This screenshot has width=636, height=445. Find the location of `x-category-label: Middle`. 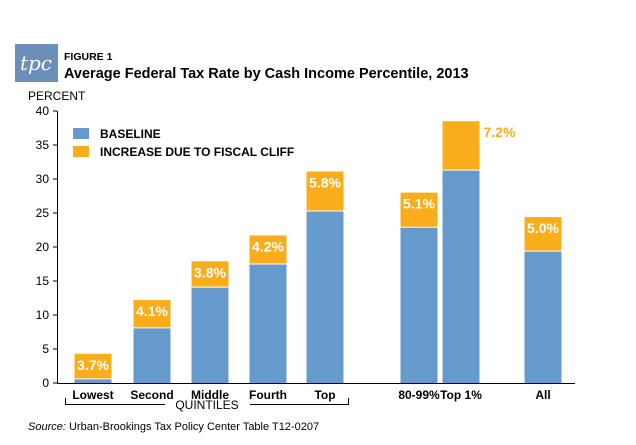

x-category-label: Middle is located at coordinates (210, 395).